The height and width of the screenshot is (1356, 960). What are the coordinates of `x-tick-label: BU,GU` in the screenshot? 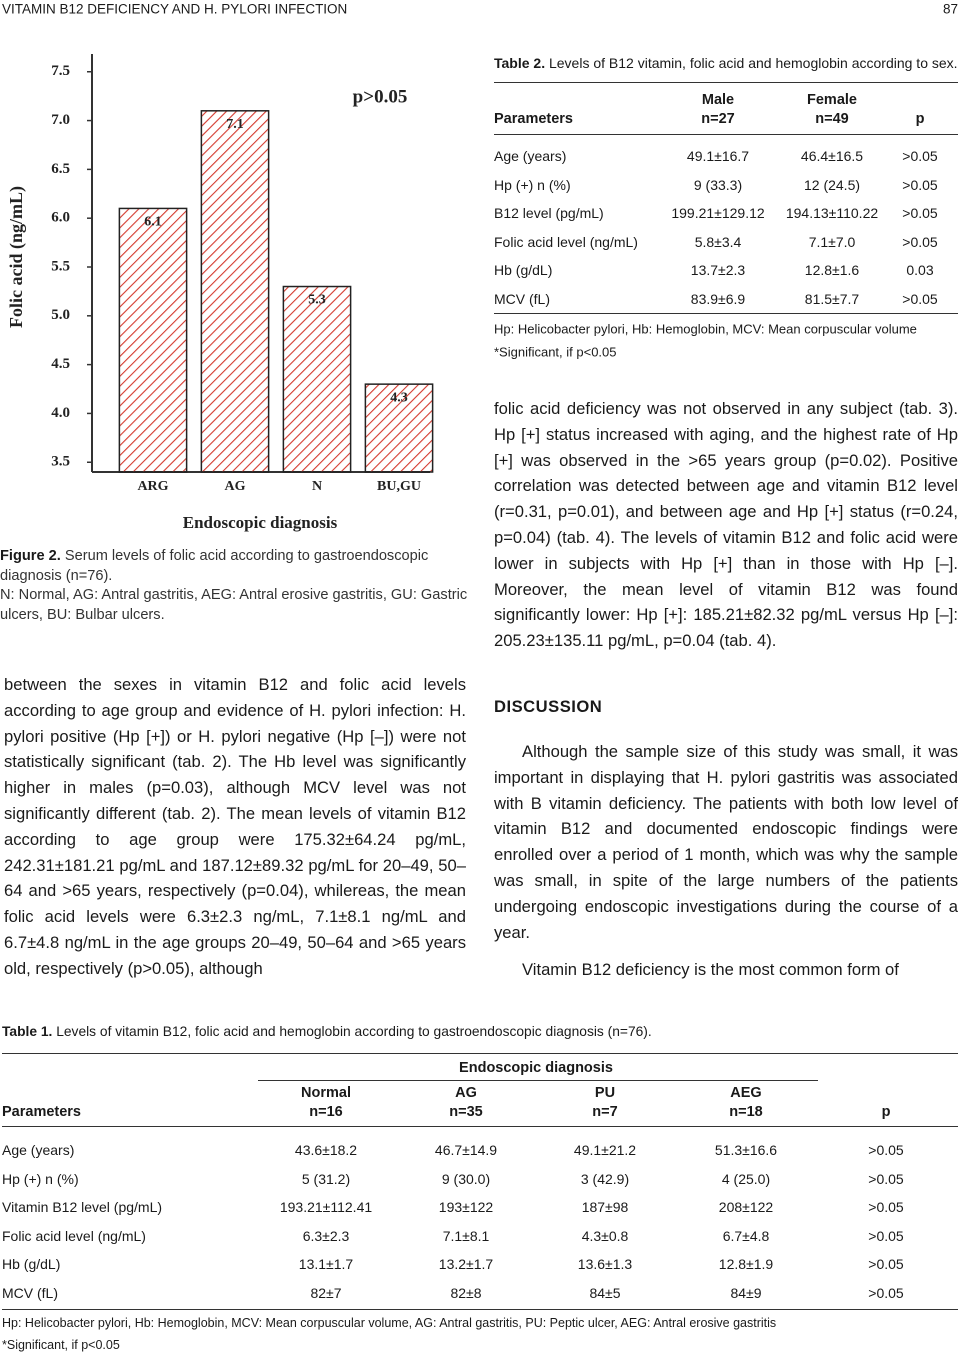 It's located at (399, 486).